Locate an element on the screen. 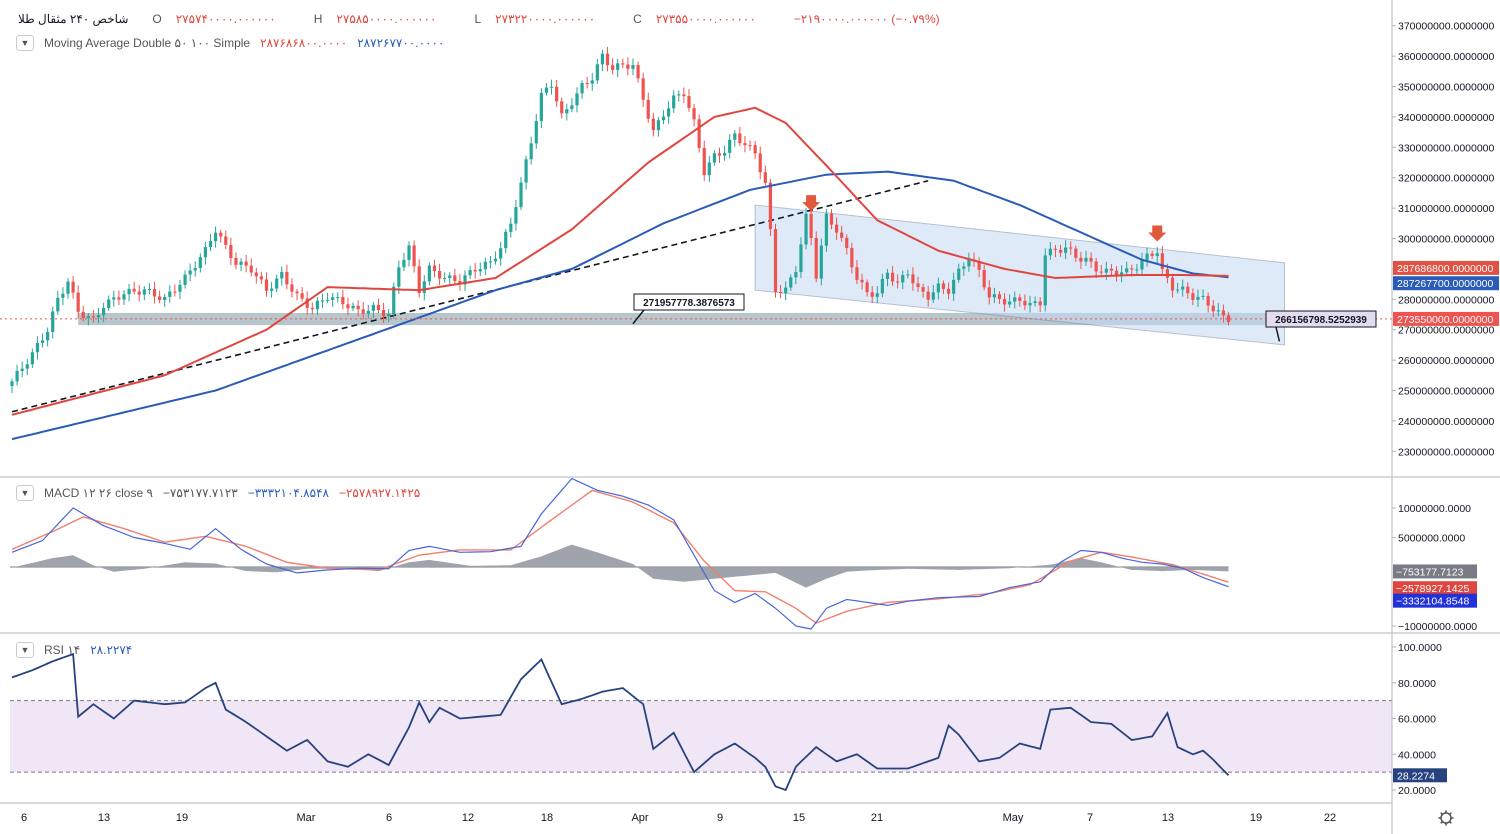 This screenshot has width=1500, height=834. macd-signal-line is located at coordinates (620, 556).